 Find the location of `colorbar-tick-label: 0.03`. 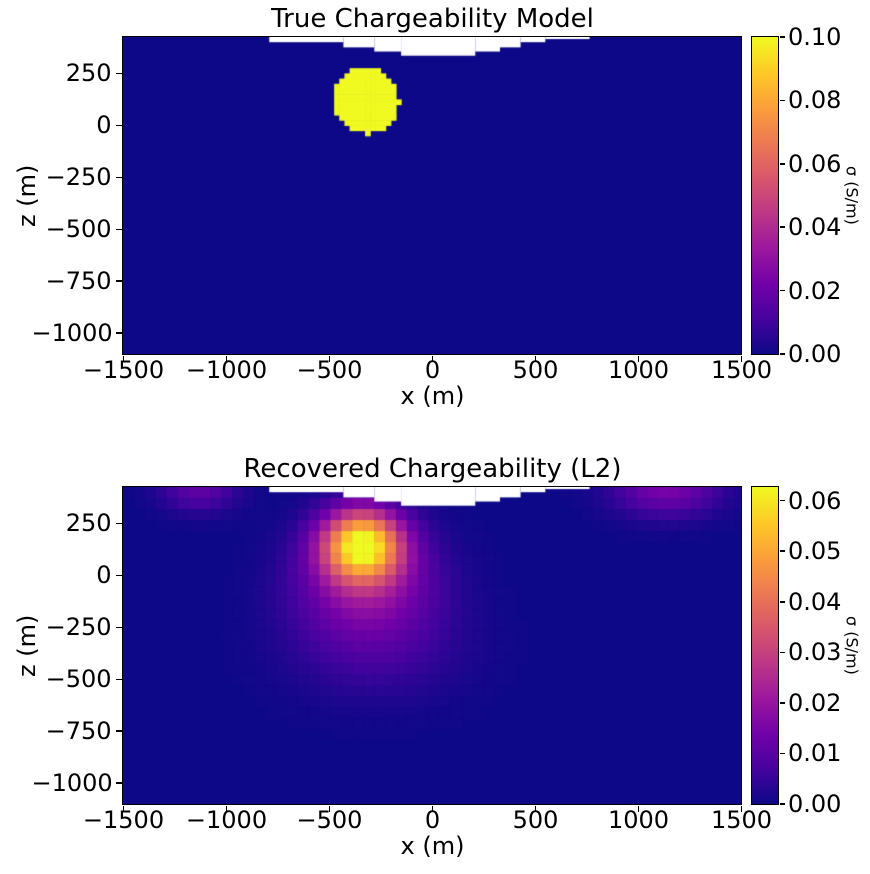

colorbar-tick-label: 0.03 is located at coordinates (815, 652).